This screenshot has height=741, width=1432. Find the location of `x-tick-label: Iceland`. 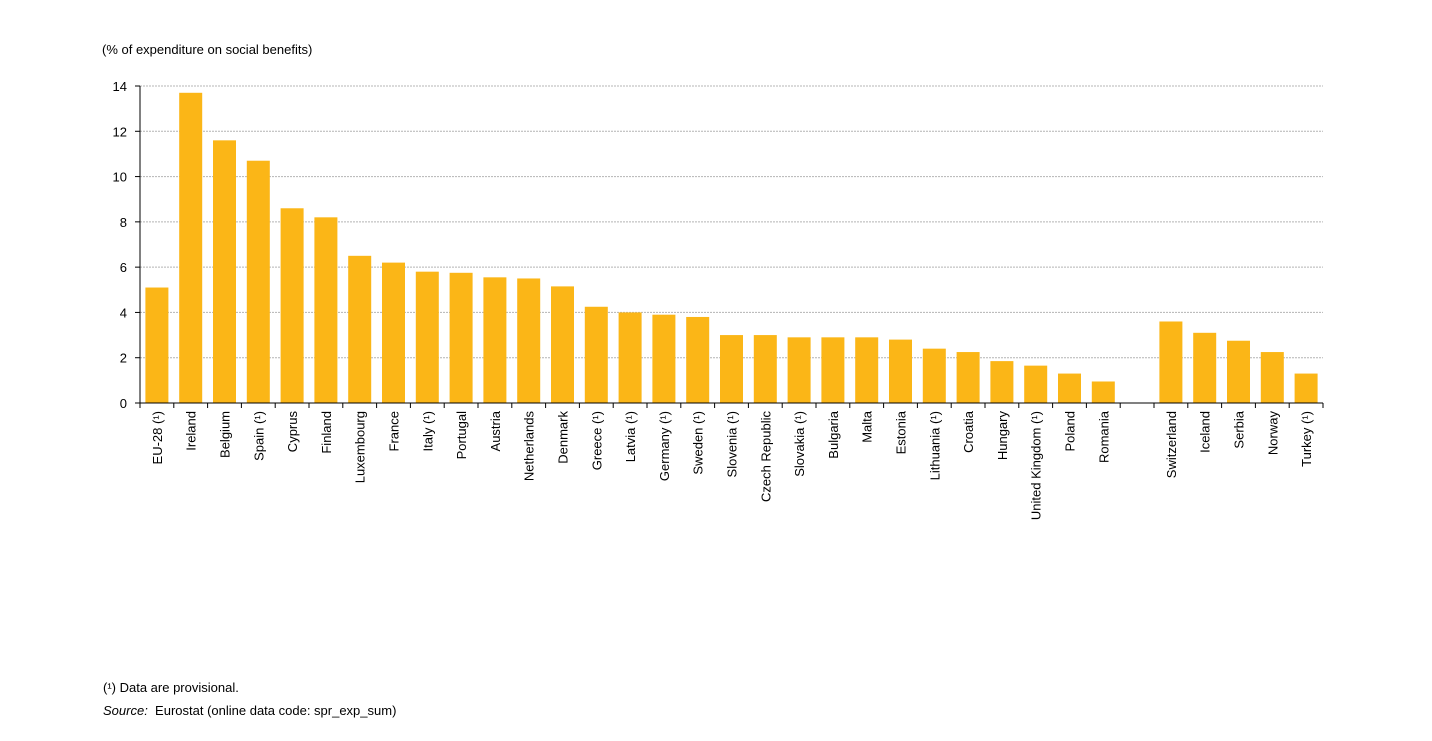

x-tick-label: Iceland is located at coordinates (1205, 432).